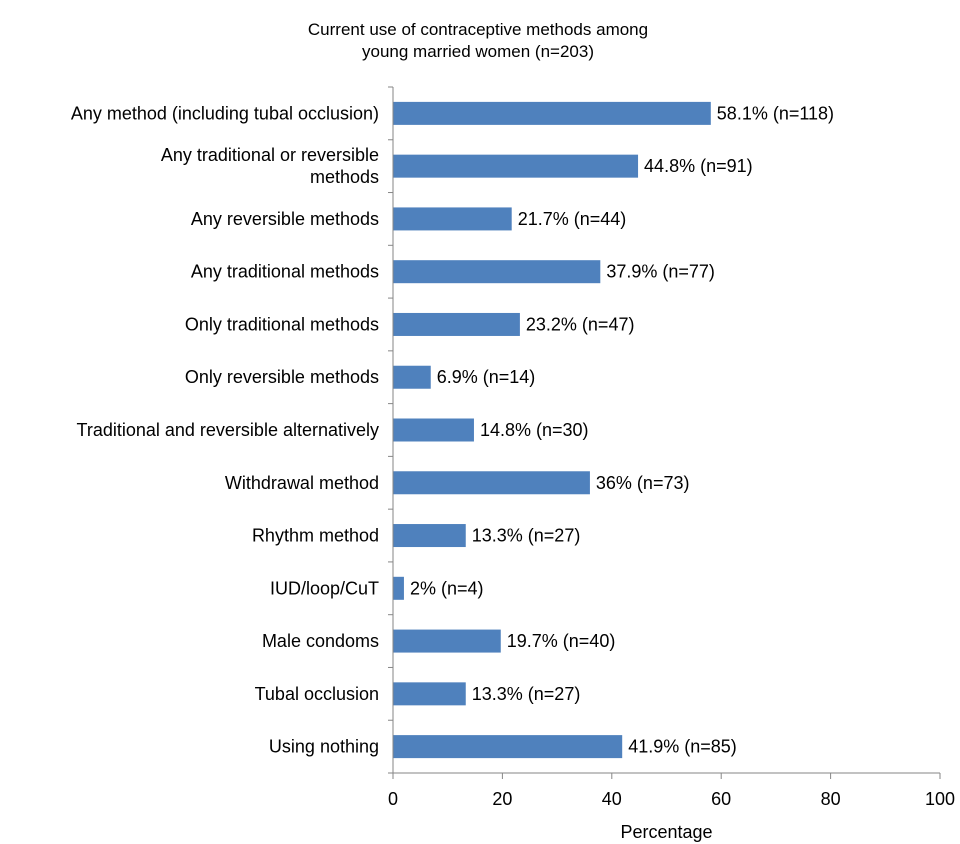 This screenshot has height=844, width=960. Describe the element at coordinates (561, 641) in the screenshot. I see `data-label: 19.7% (n=40)` at that location.